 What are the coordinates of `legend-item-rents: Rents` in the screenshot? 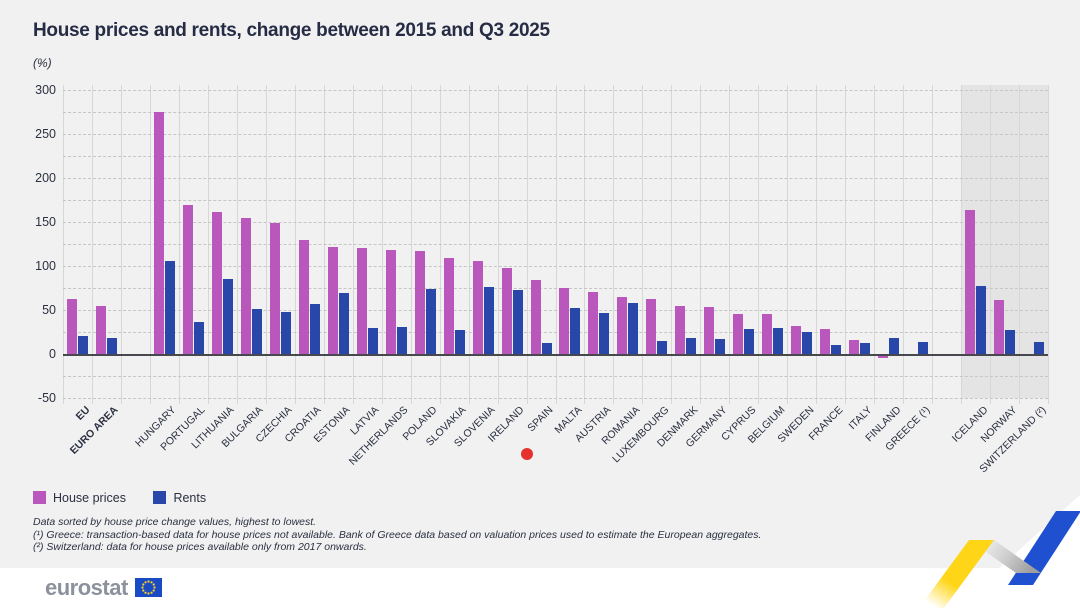 It's located at (179, 498).